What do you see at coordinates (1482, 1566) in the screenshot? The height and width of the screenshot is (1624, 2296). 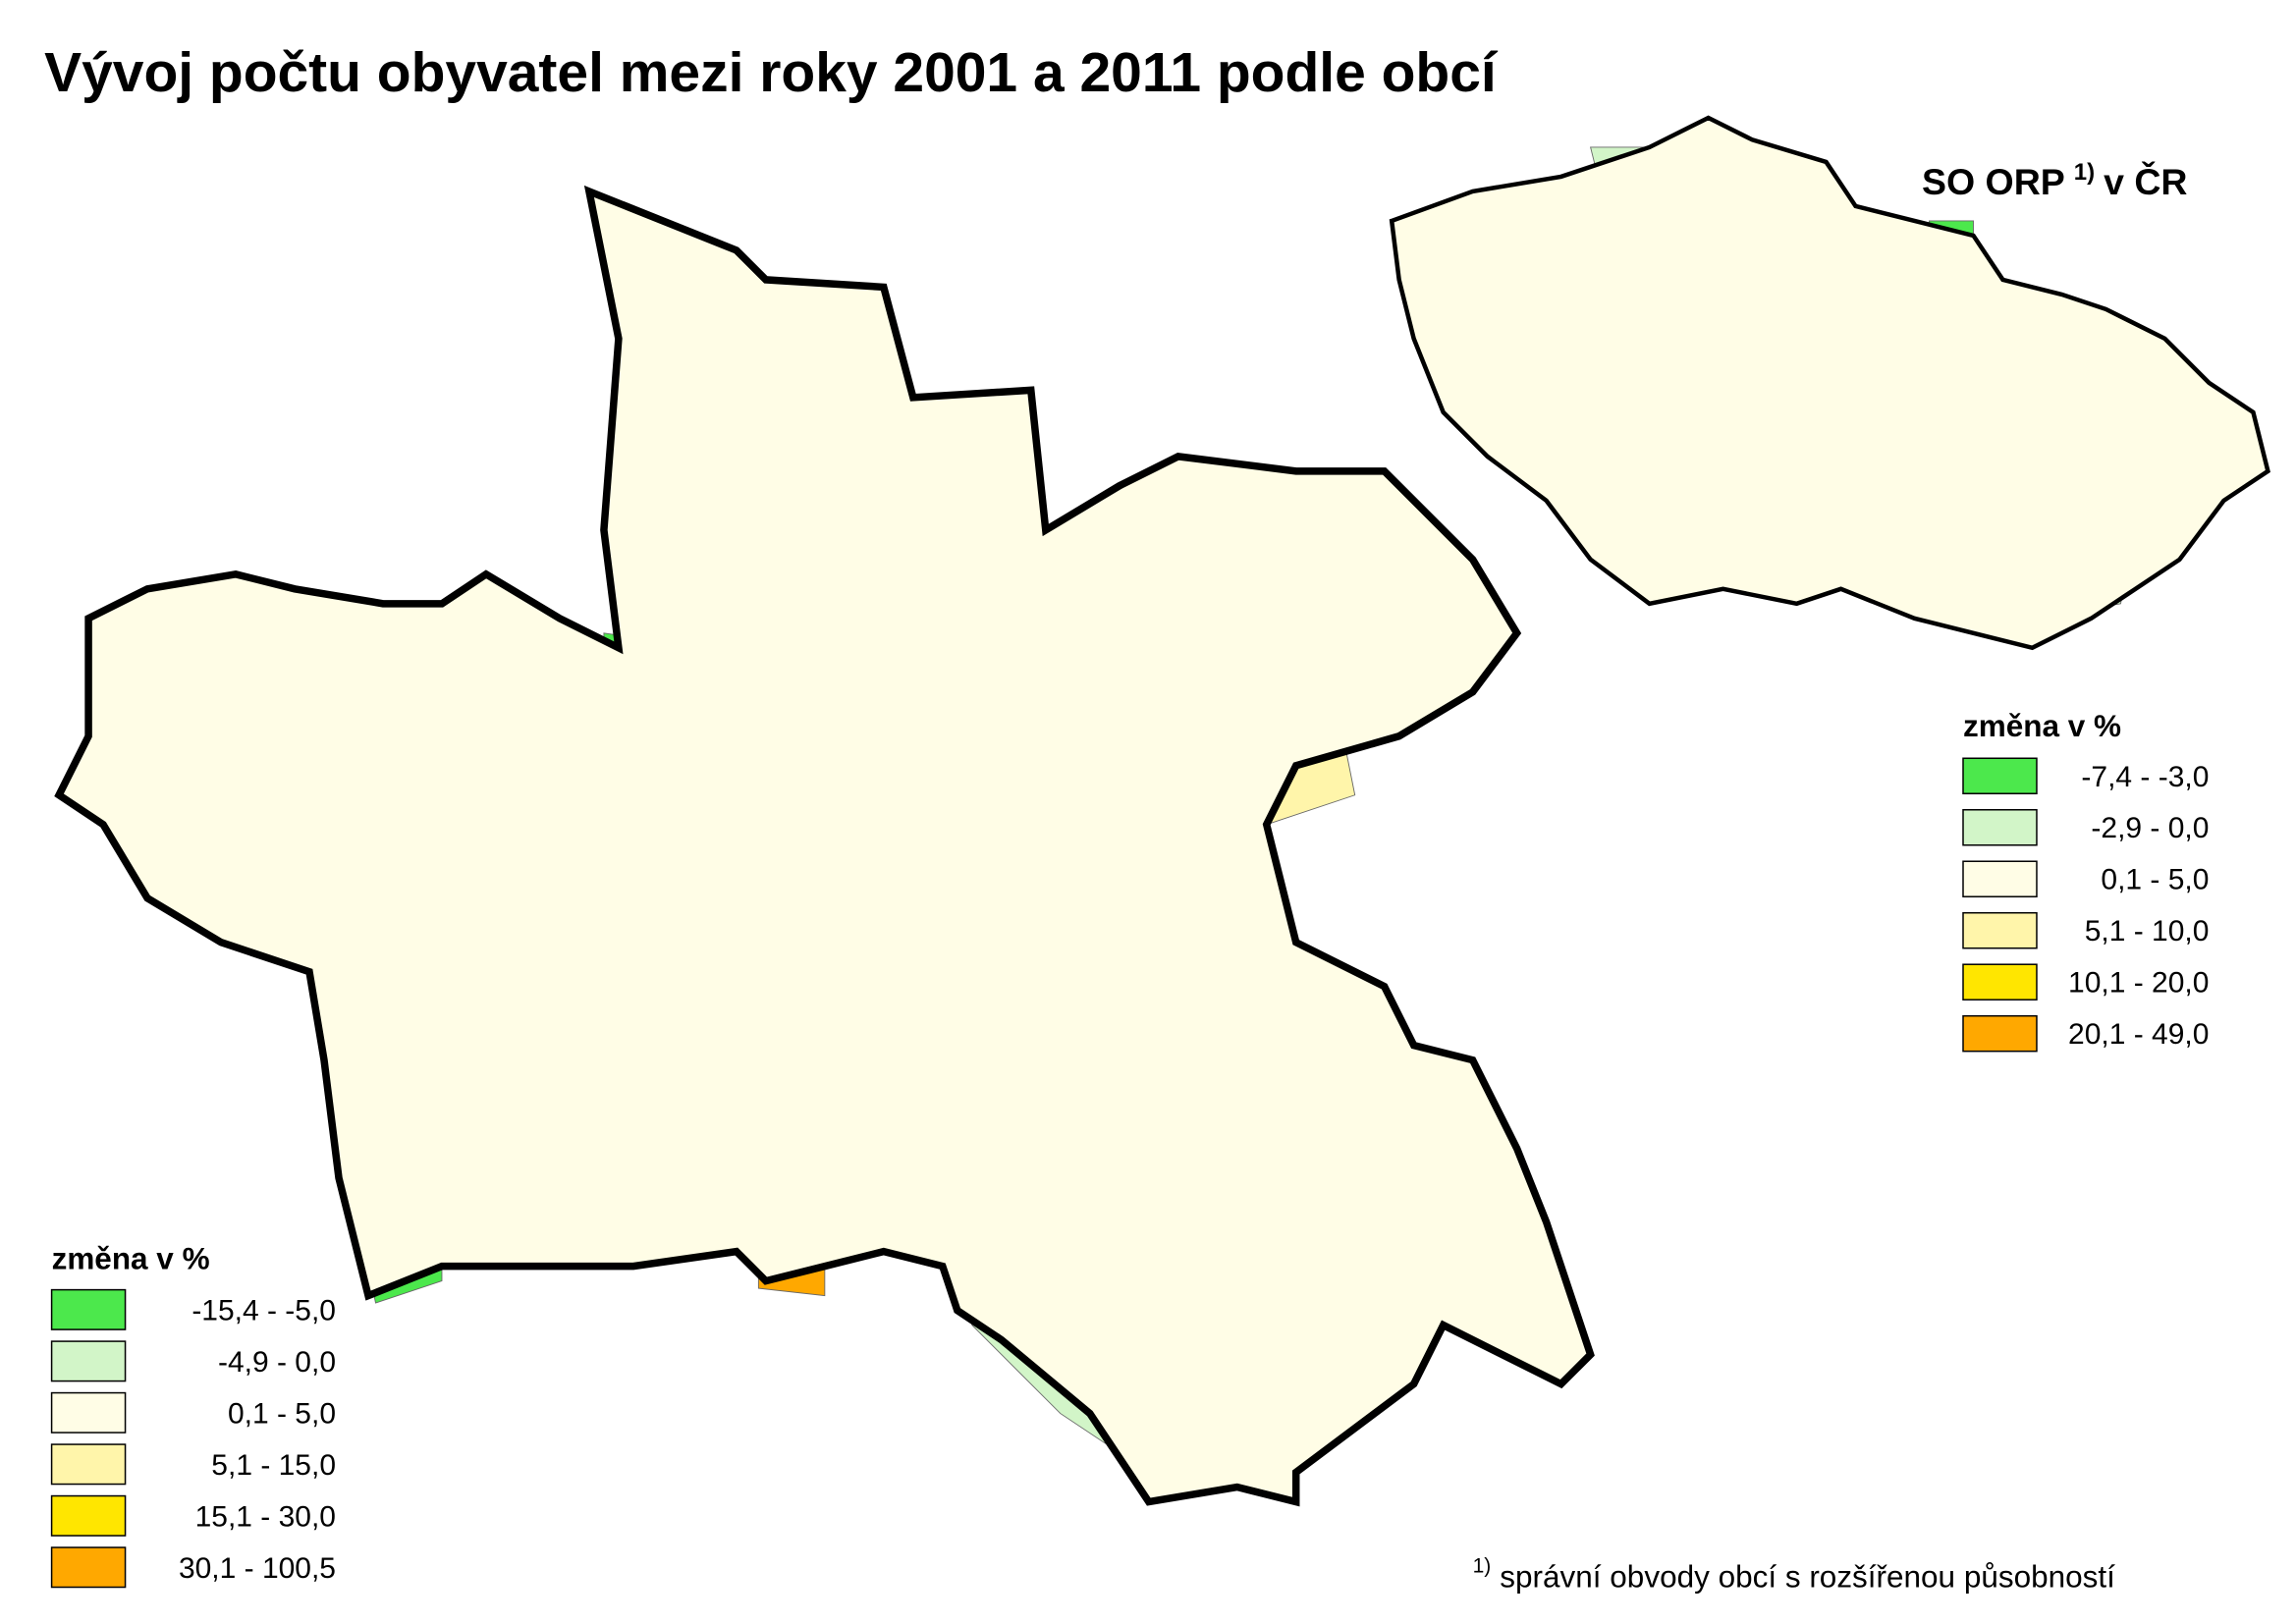 I see `footnote-marker: 1)` at bounding box center [1482, 1566].